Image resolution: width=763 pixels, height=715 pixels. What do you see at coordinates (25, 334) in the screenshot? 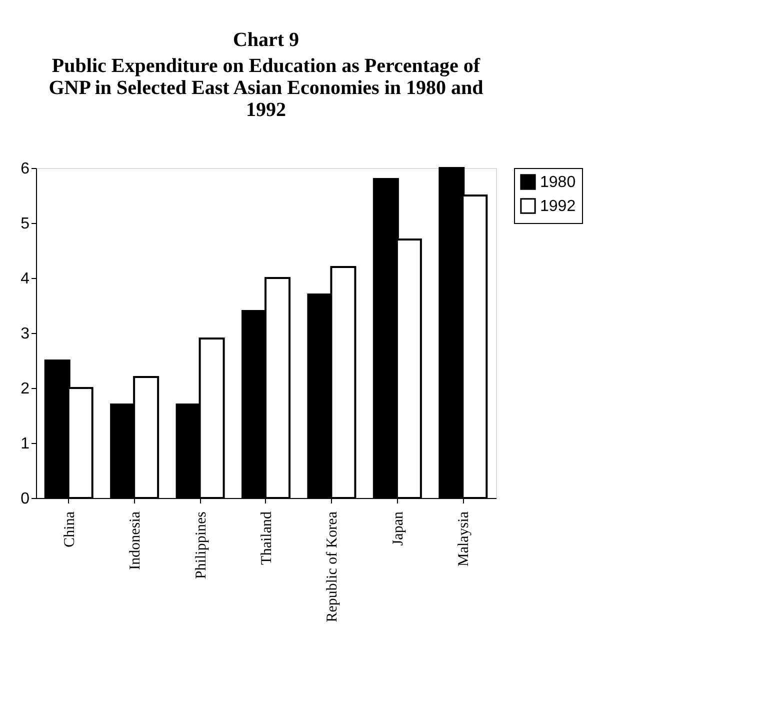
I see `y-tick-label: 3` at bounding box center [25, 334].